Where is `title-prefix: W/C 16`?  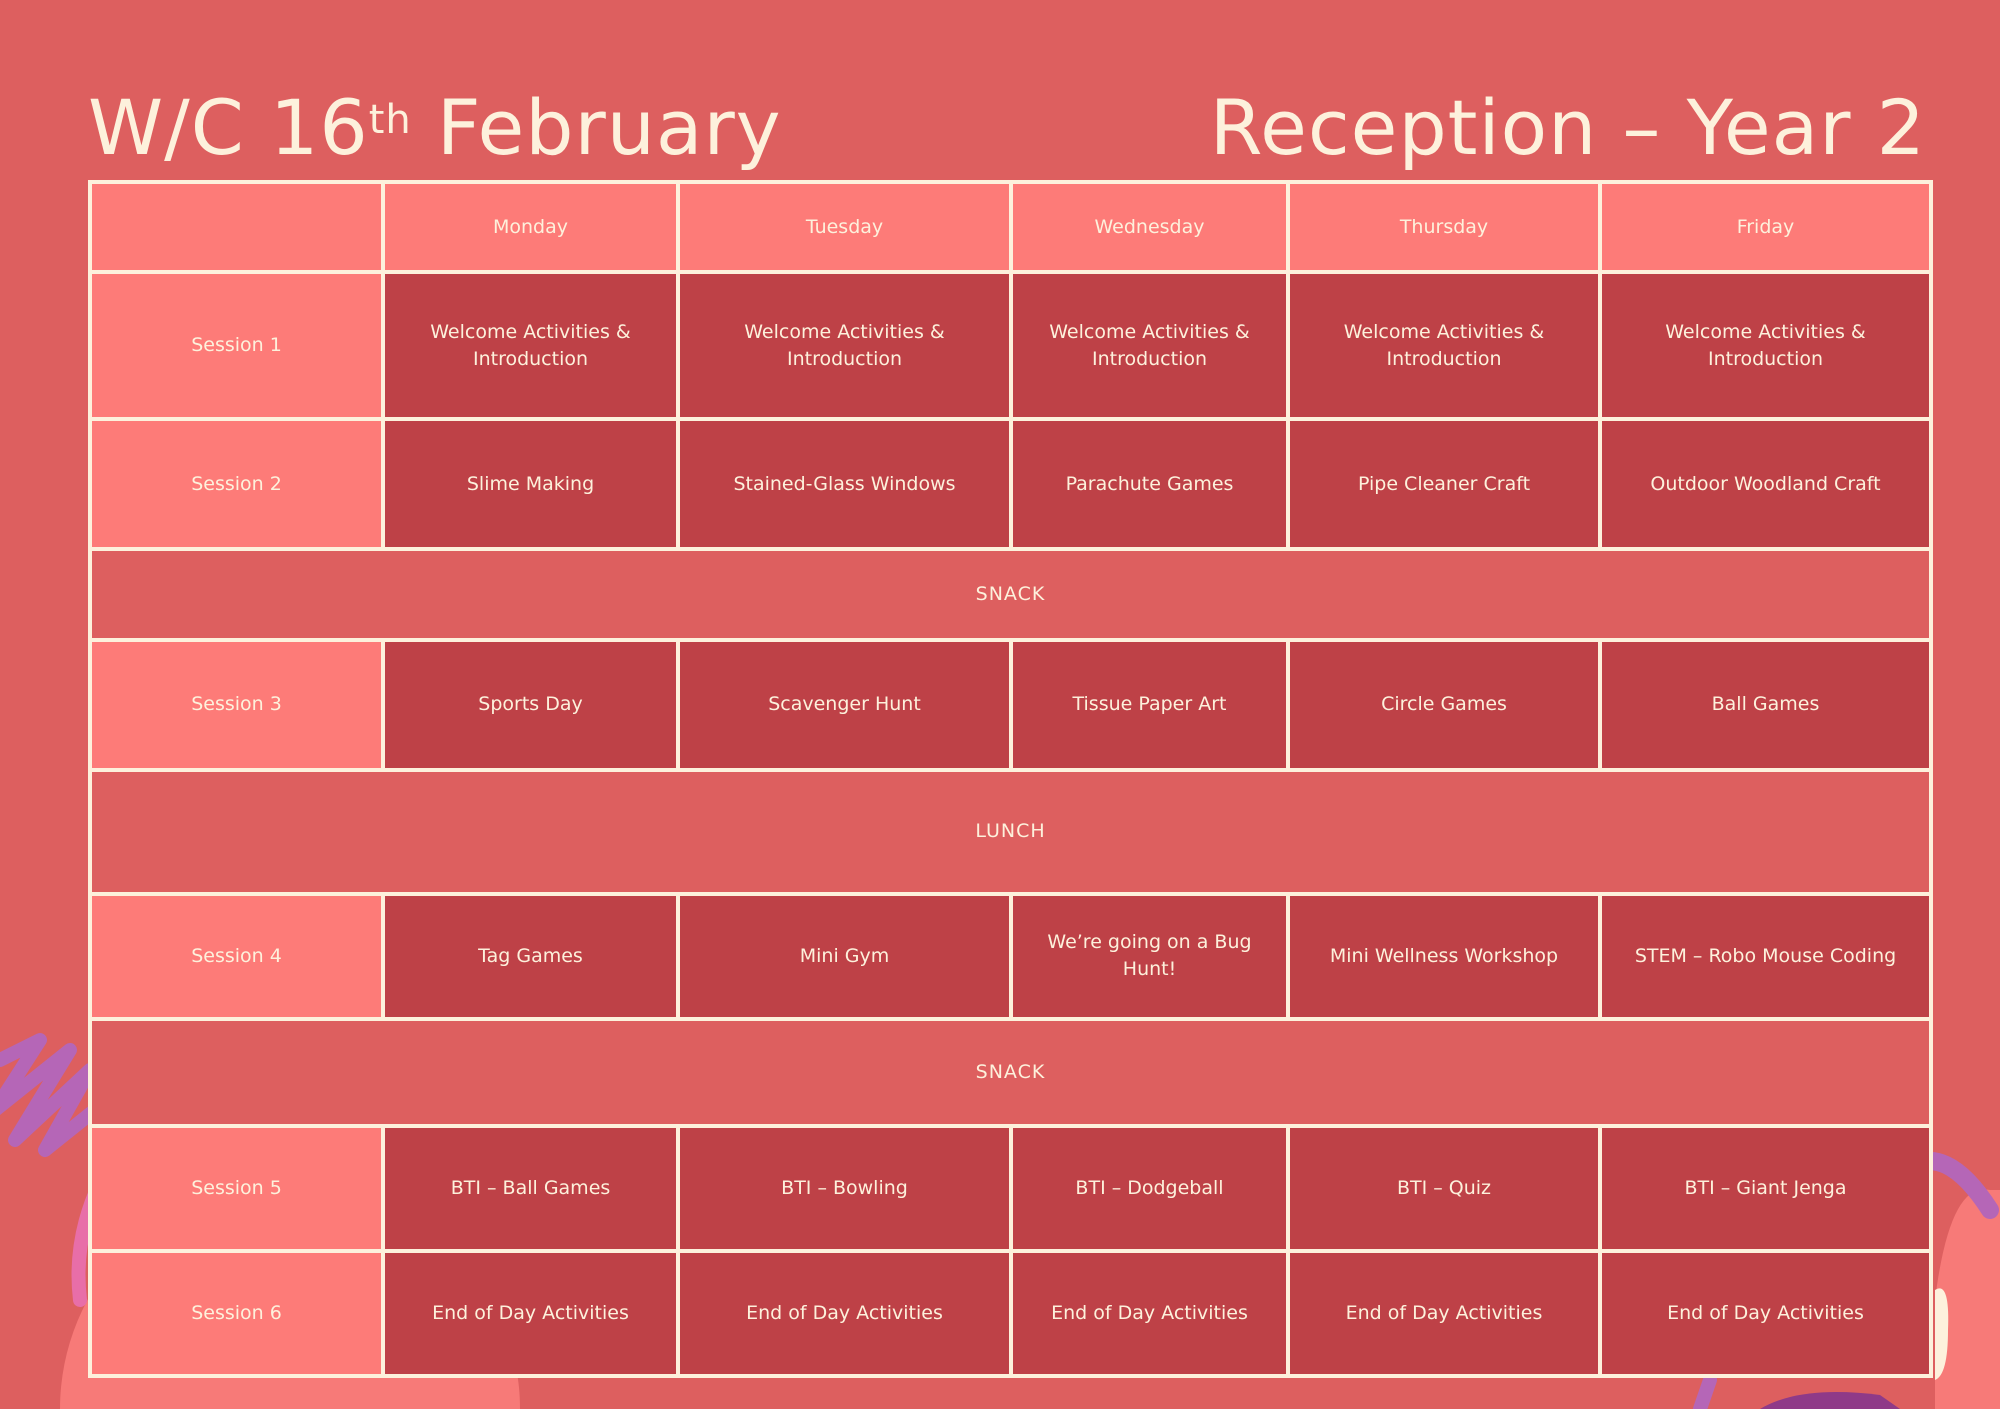 title-prefix: W/C 16 is located at coordinates (228, 127).